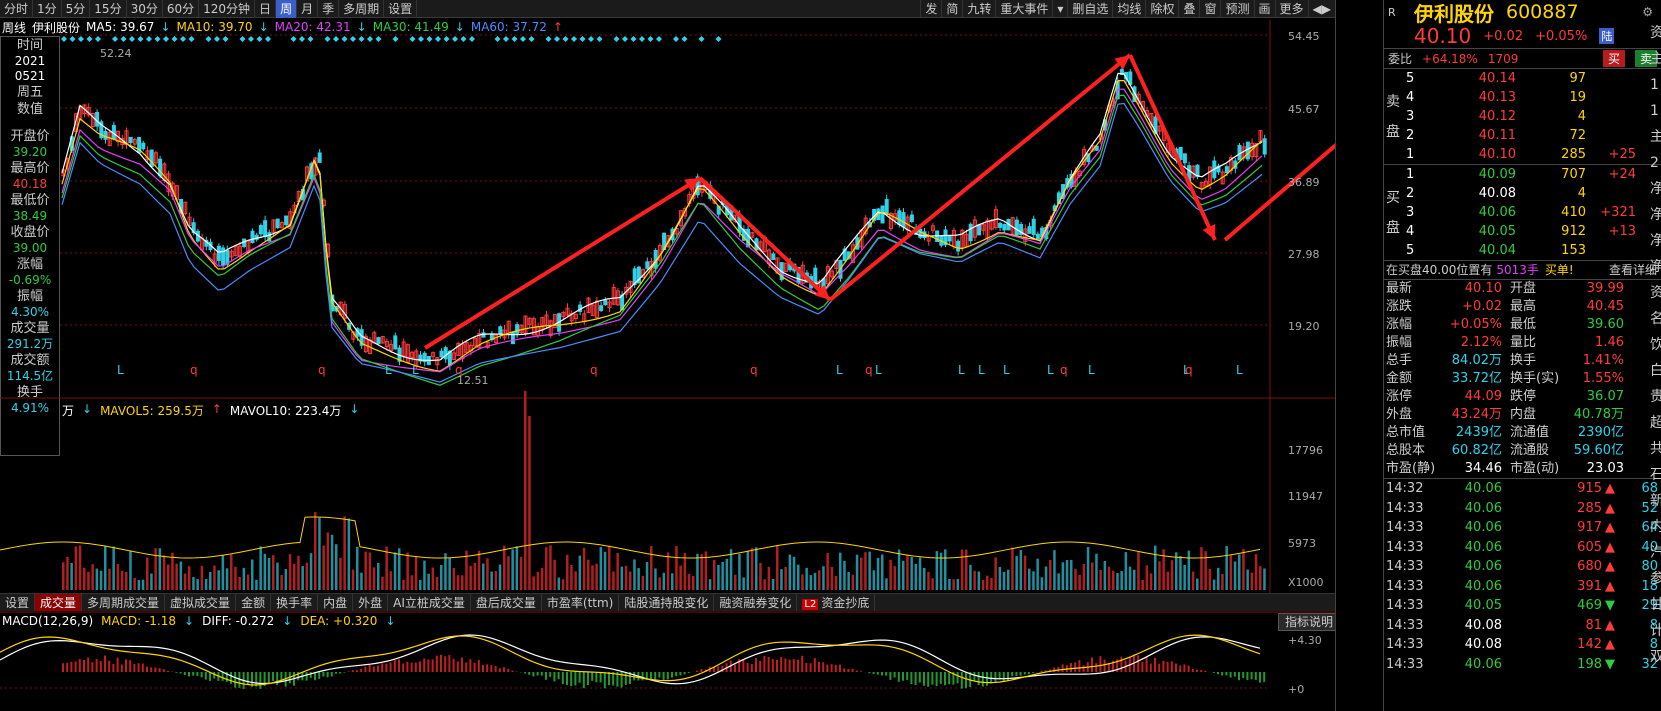 This screenshot has width=1661, height=711. What do you see at coordinates (1647, 12) in the screenshot?
I see `user-icon: ⚙` at bounding box center [1647, 12].